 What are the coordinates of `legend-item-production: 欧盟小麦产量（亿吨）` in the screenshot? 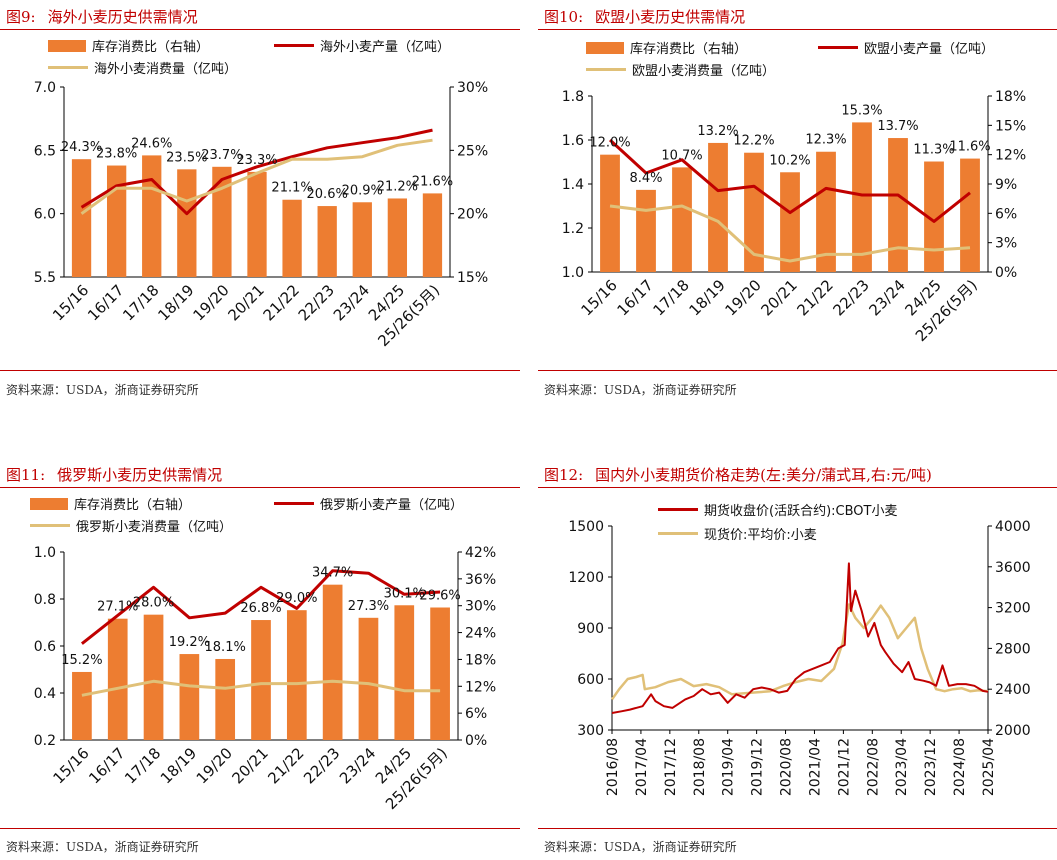 It's located at (906, 47).